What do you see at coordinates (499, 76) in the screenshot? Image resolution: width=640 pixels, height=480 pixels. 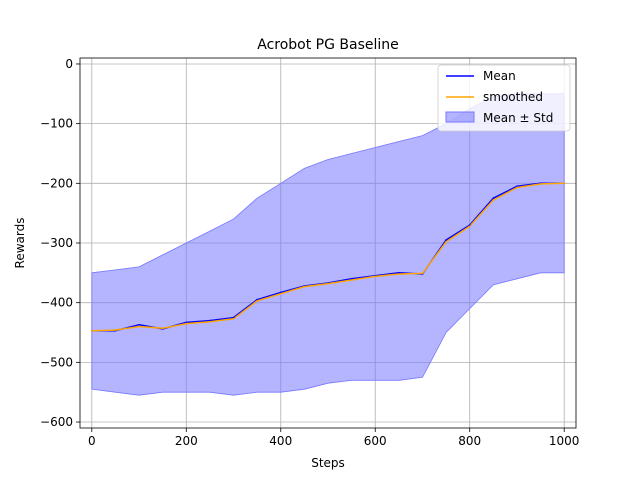 I see `legend-label-mean: Mean` at bounding box center [499, 76].